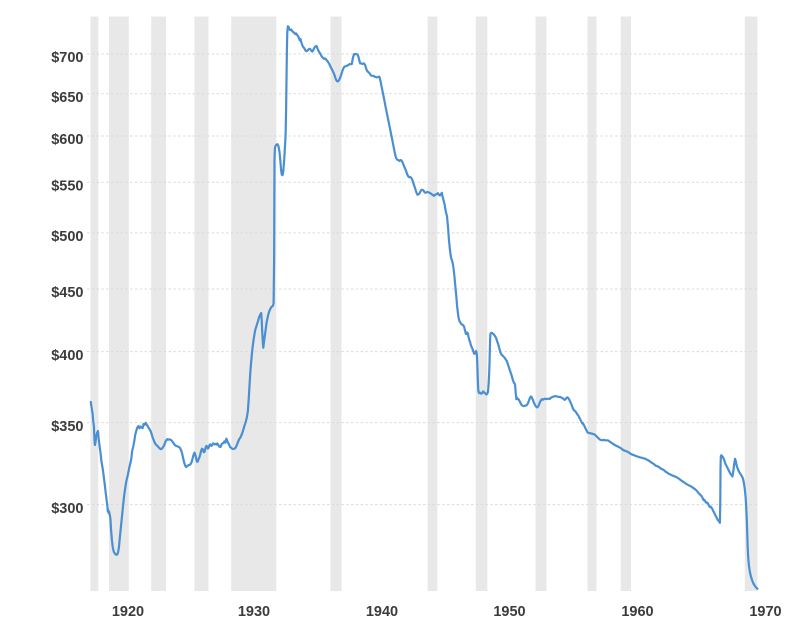 Image resolution: width=801 pixels, height=621 pixels. I want to click on svg-text: $400, so click(67, 356).